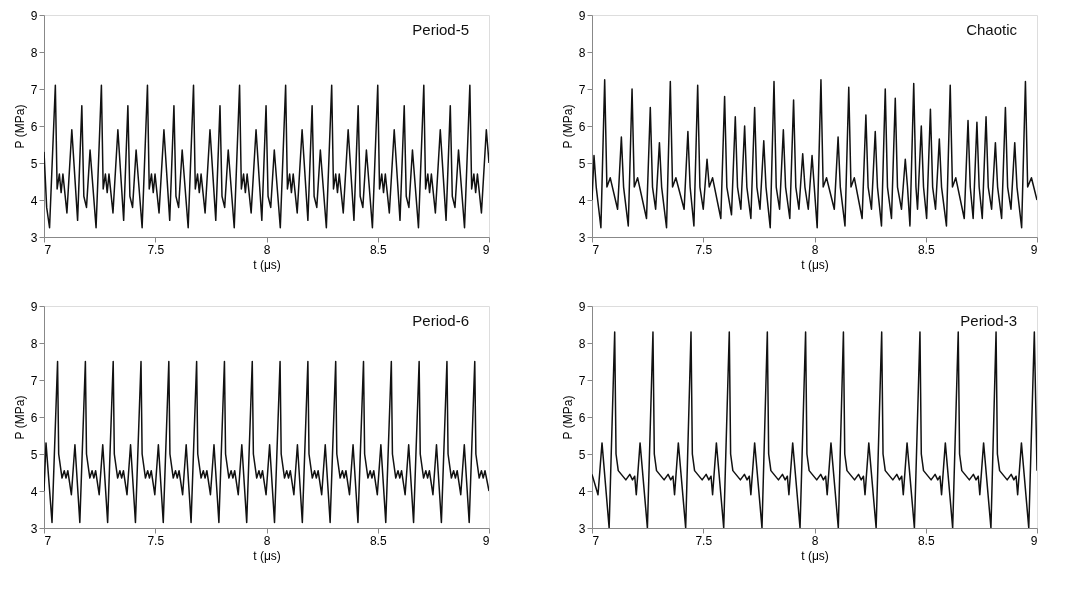 This screenshot has height=611, width=1083. Describe the element at coordinates (440, 320) in the screenshot. I see `annotation: Period-6` at that location.